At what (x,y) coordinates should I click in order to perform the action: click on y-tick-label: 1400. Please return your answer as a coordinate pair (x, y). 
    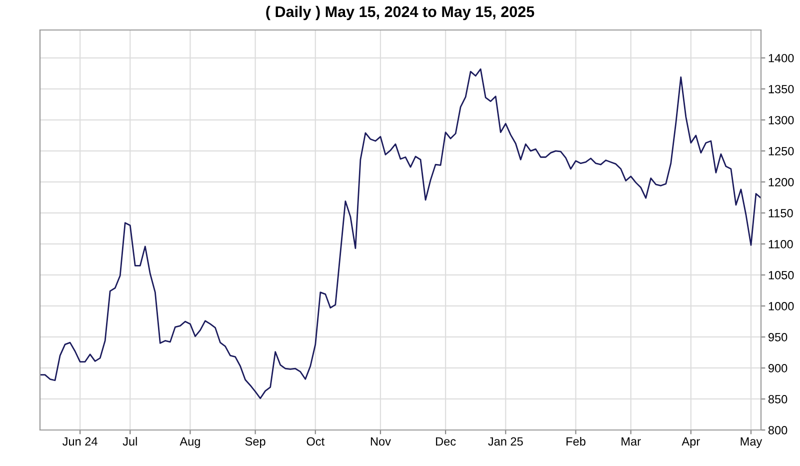
    Looking at the image, I should click on (781, 58).